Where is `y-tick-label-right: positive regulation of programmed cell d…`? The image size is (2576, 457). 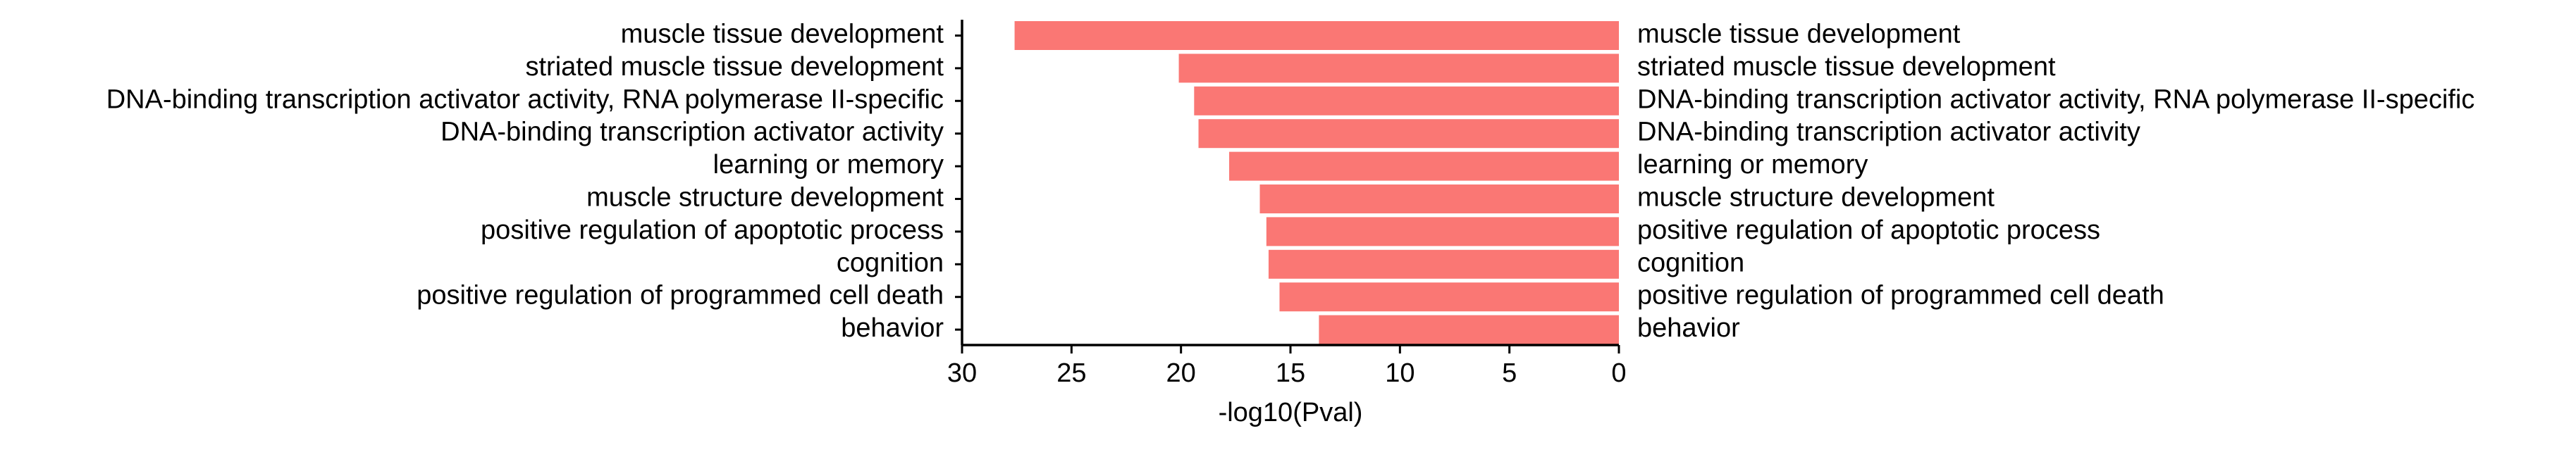 y-tick-label-right: positive regulation of programmed cell d… is located at coordinates (1901, 296).